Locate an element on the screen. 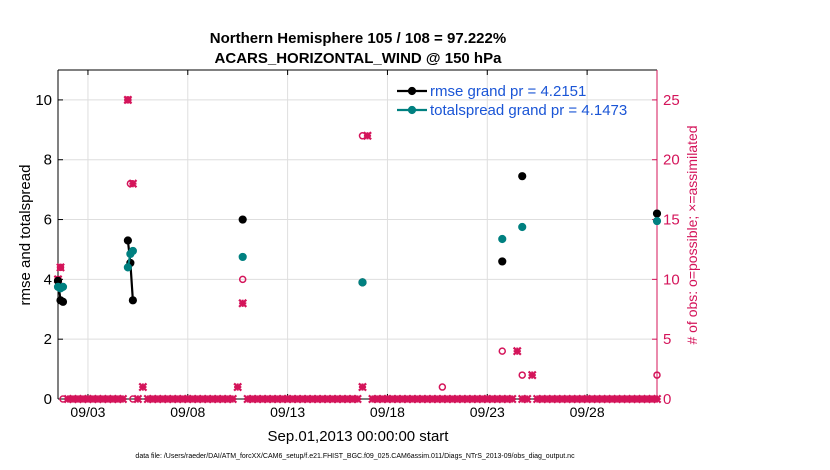 The image size is (830, 470). y-left-tick-label: 6 is located at coordinates (48, 220).